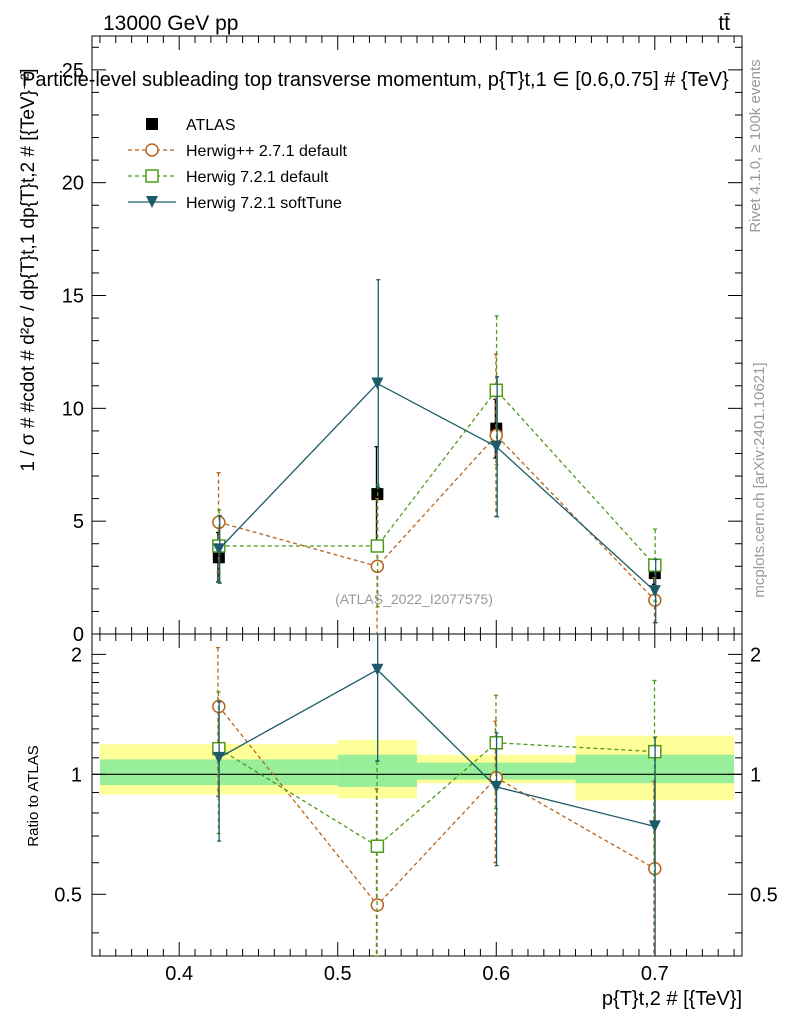 The image size is (786, 1029). I want to click on legend-label: Herwig 7.2.1 softTune, so click(264, 203).